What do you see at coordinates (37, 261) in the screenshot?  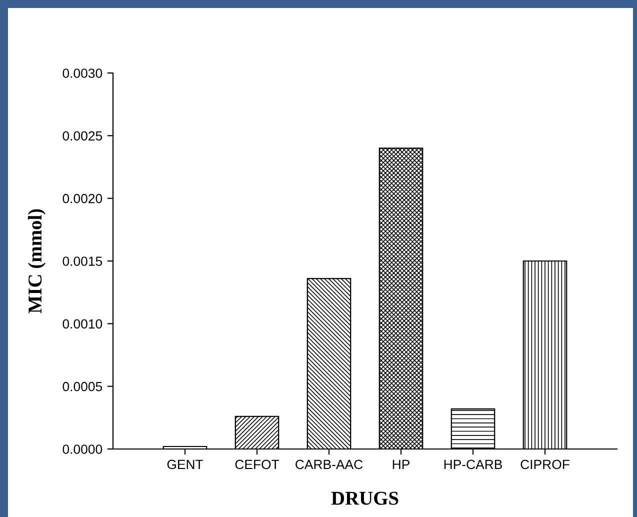 I see `y-axis-title: MIC (mmol)` at bounding box center [37, 261].